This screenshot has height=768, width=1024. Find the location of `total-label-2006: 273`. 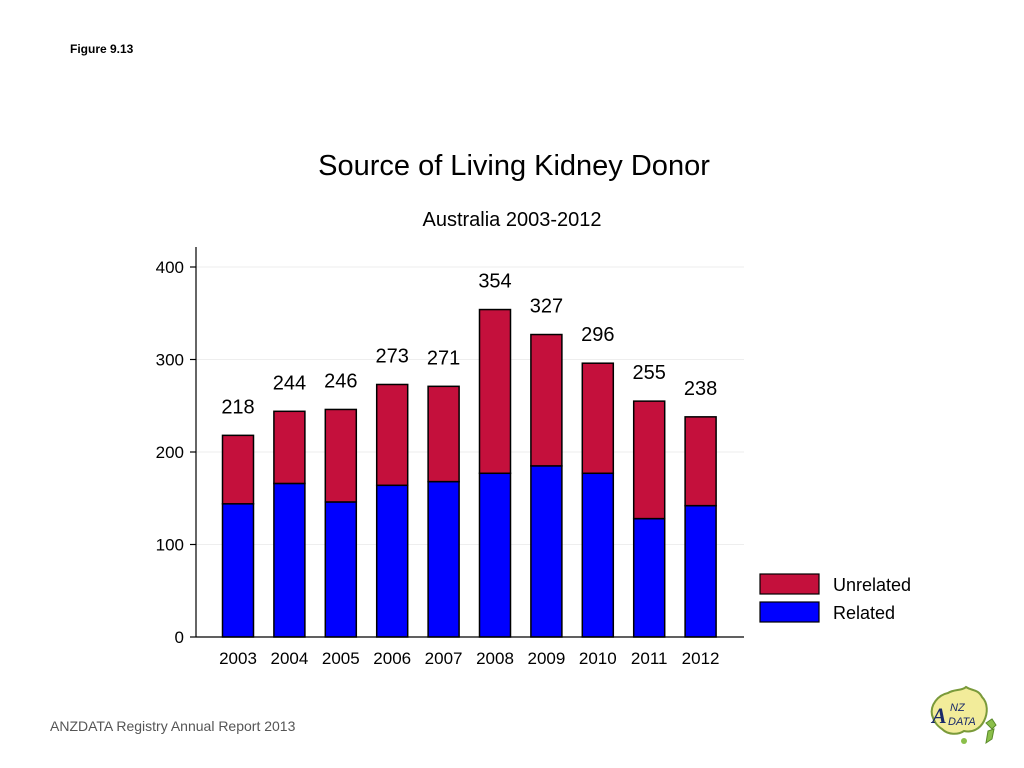

total-label-2006: 273 is located at coordinates (392, 356).